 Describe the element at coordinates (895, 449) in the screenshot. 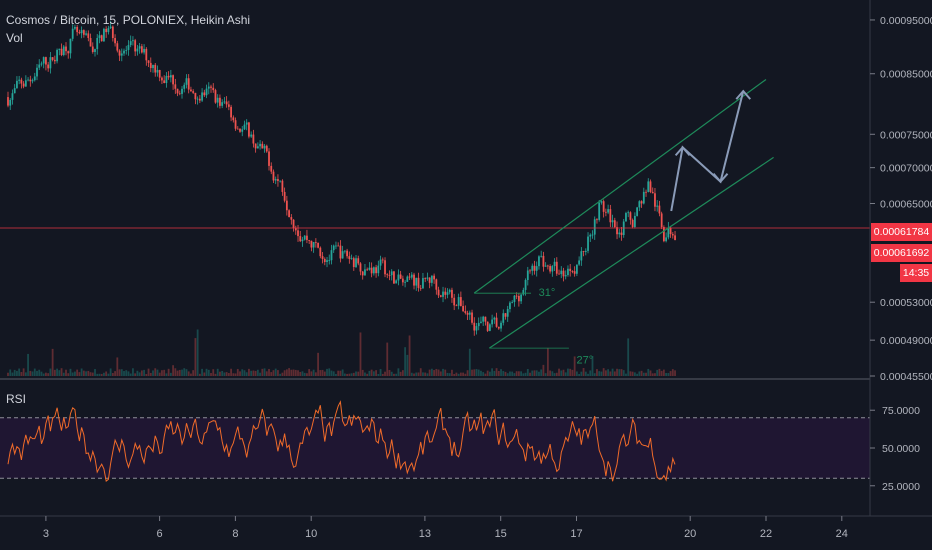

I see `rsi-axis: 75.0000 50.0000 25.0000` at that location.